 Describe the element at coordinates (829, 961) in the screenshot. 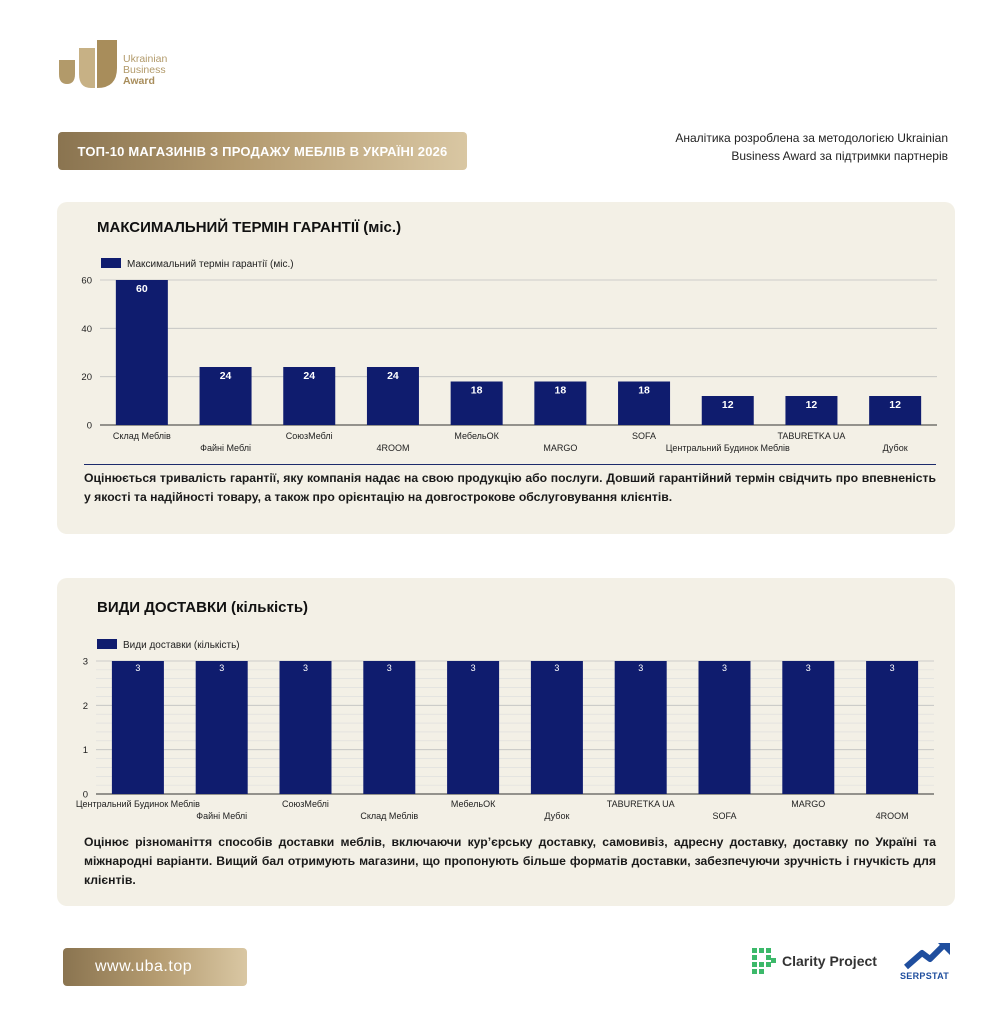

I see `clarity-project-label: Clarity Project` at that location.